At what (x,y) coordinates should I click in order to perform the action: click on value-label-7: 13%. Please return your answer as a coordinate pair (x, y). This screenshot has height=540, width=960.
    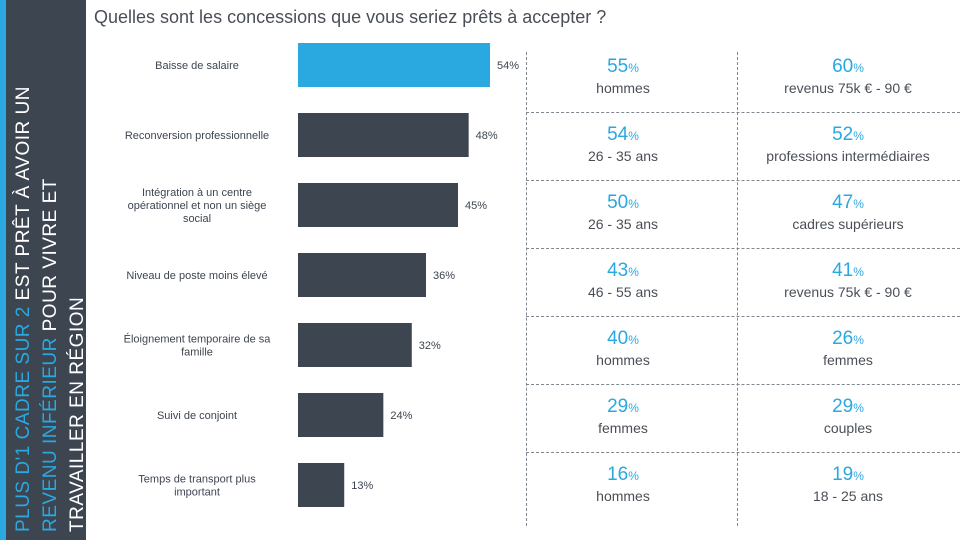
    Looking at the image, I should click on (362, 486).